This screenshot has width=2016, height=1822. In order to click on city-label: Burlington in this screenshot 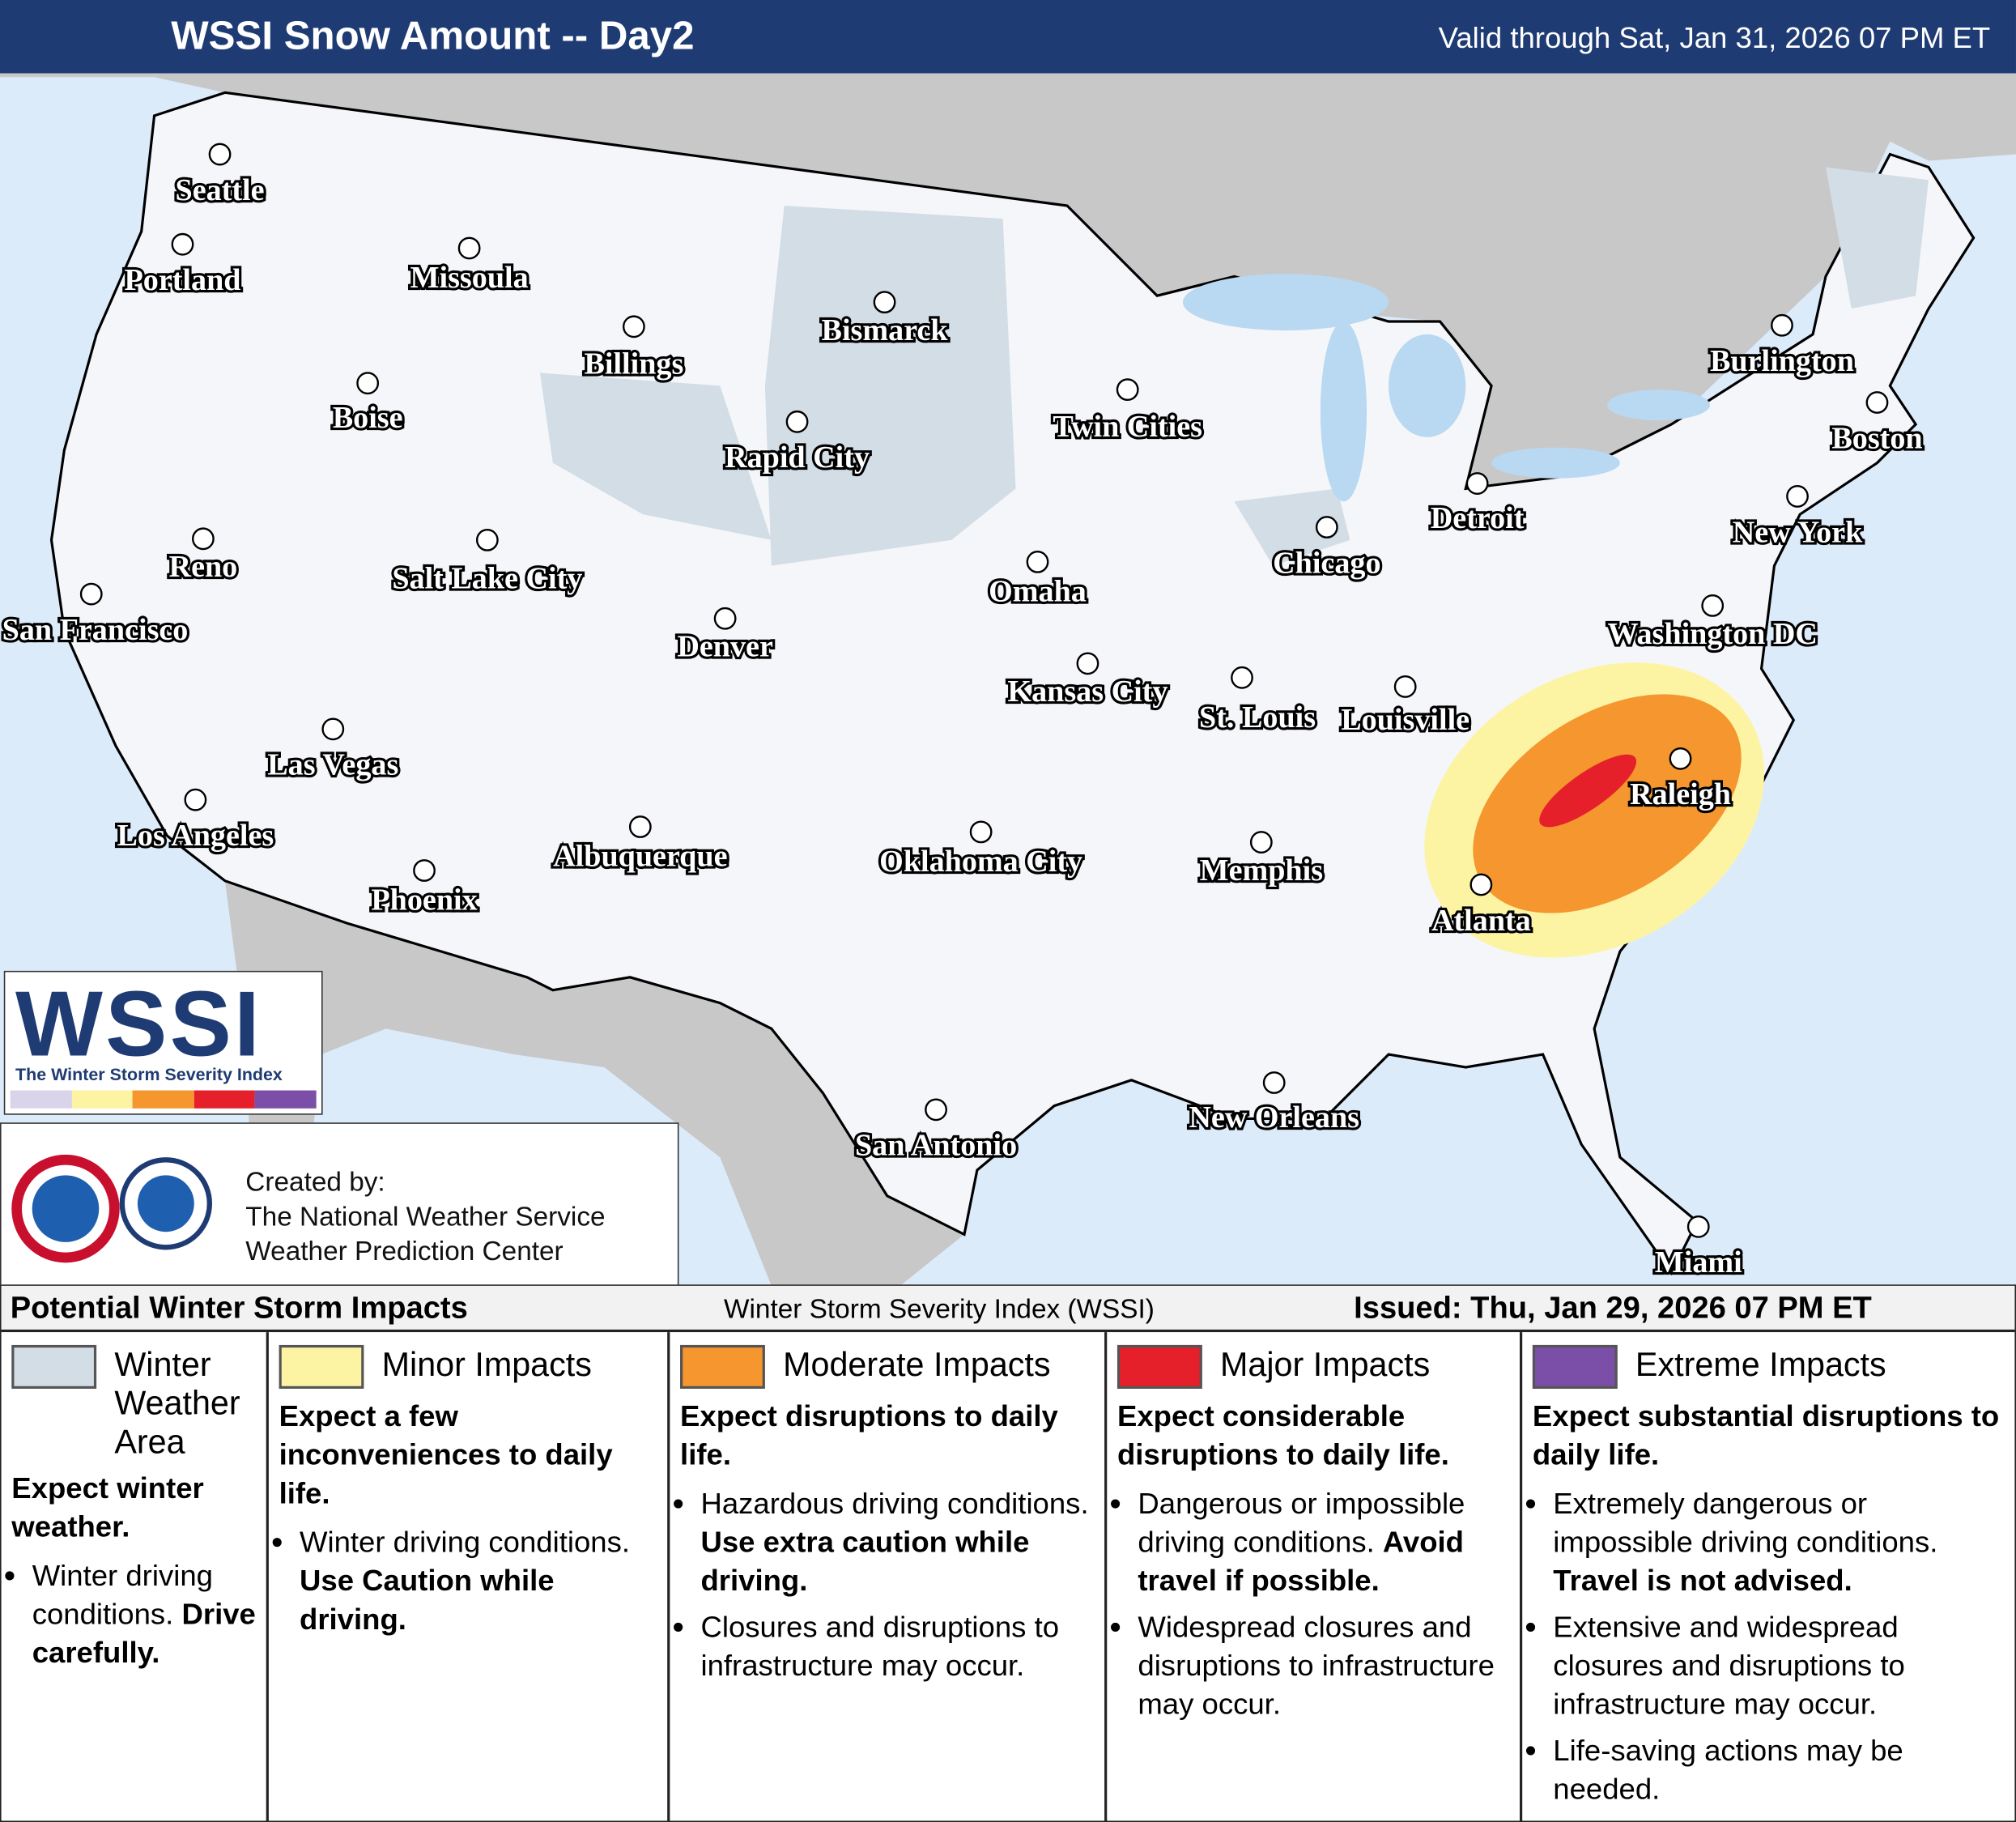, I will do `click(1782, 361)`.